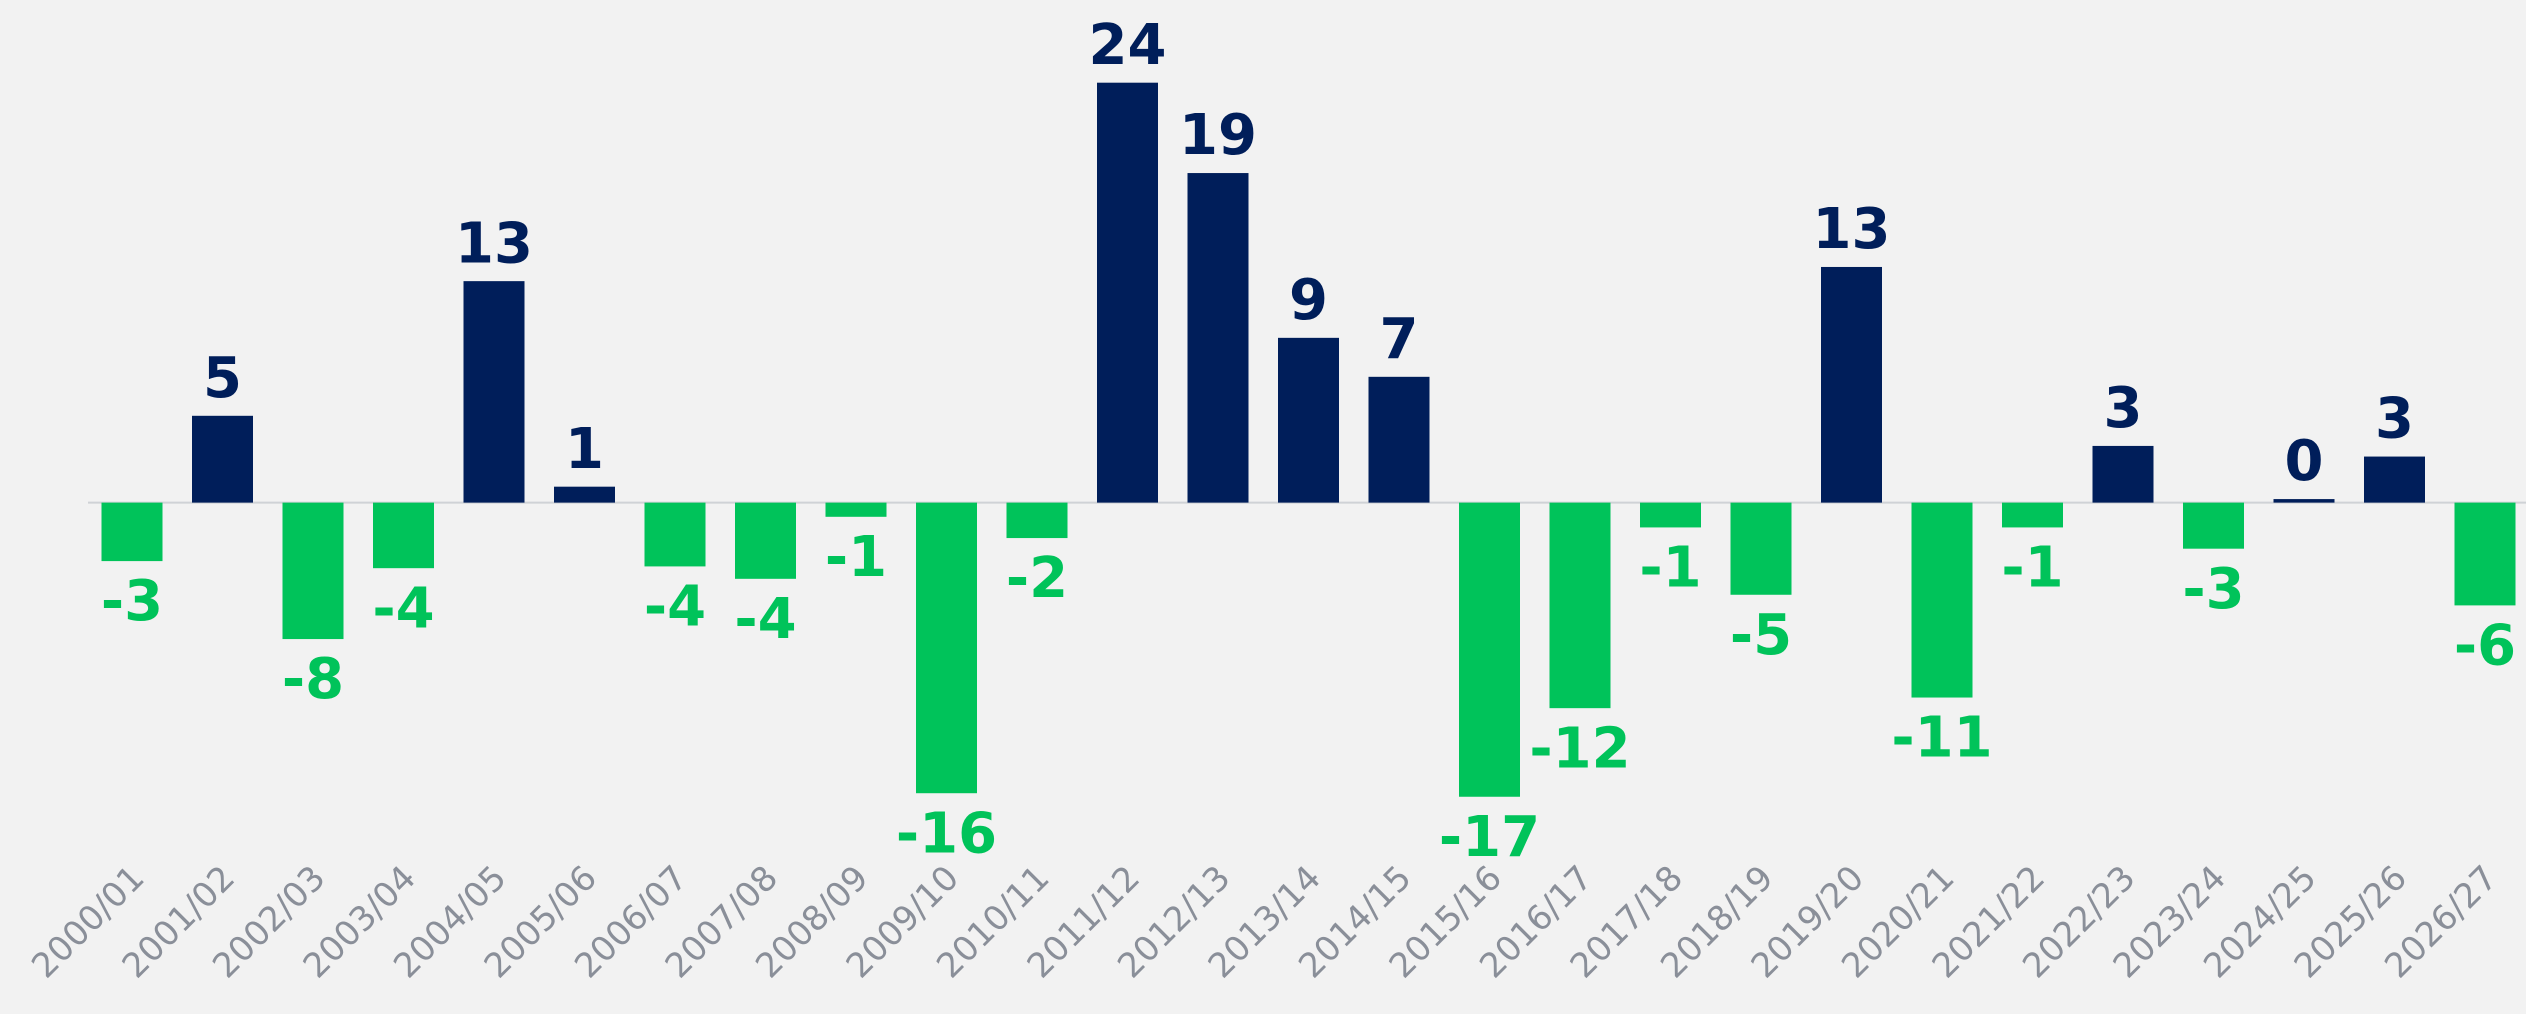 This screenshot has width=2526, height=1014. I want to click on value-label: 5, so click(222, 378).